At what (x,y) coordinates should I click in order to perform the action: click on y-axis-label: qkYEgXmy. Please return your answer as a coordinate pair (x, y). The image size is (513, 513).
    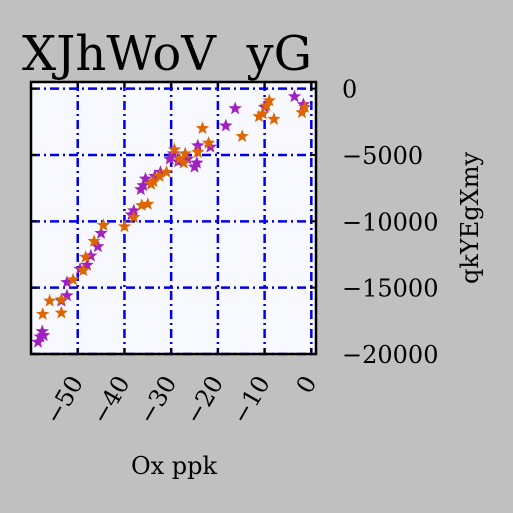
    Looking at the image, I should click on (470, 218).